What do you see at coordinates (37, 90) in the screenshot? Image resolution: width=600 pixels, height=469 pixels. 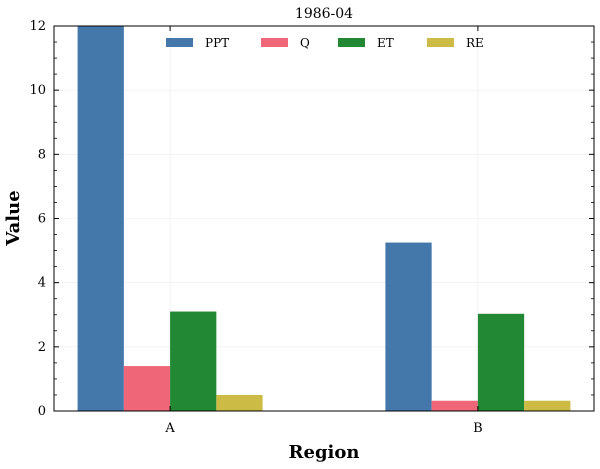 I see `y-tick-label: 10` at bounding box center [37, 90].